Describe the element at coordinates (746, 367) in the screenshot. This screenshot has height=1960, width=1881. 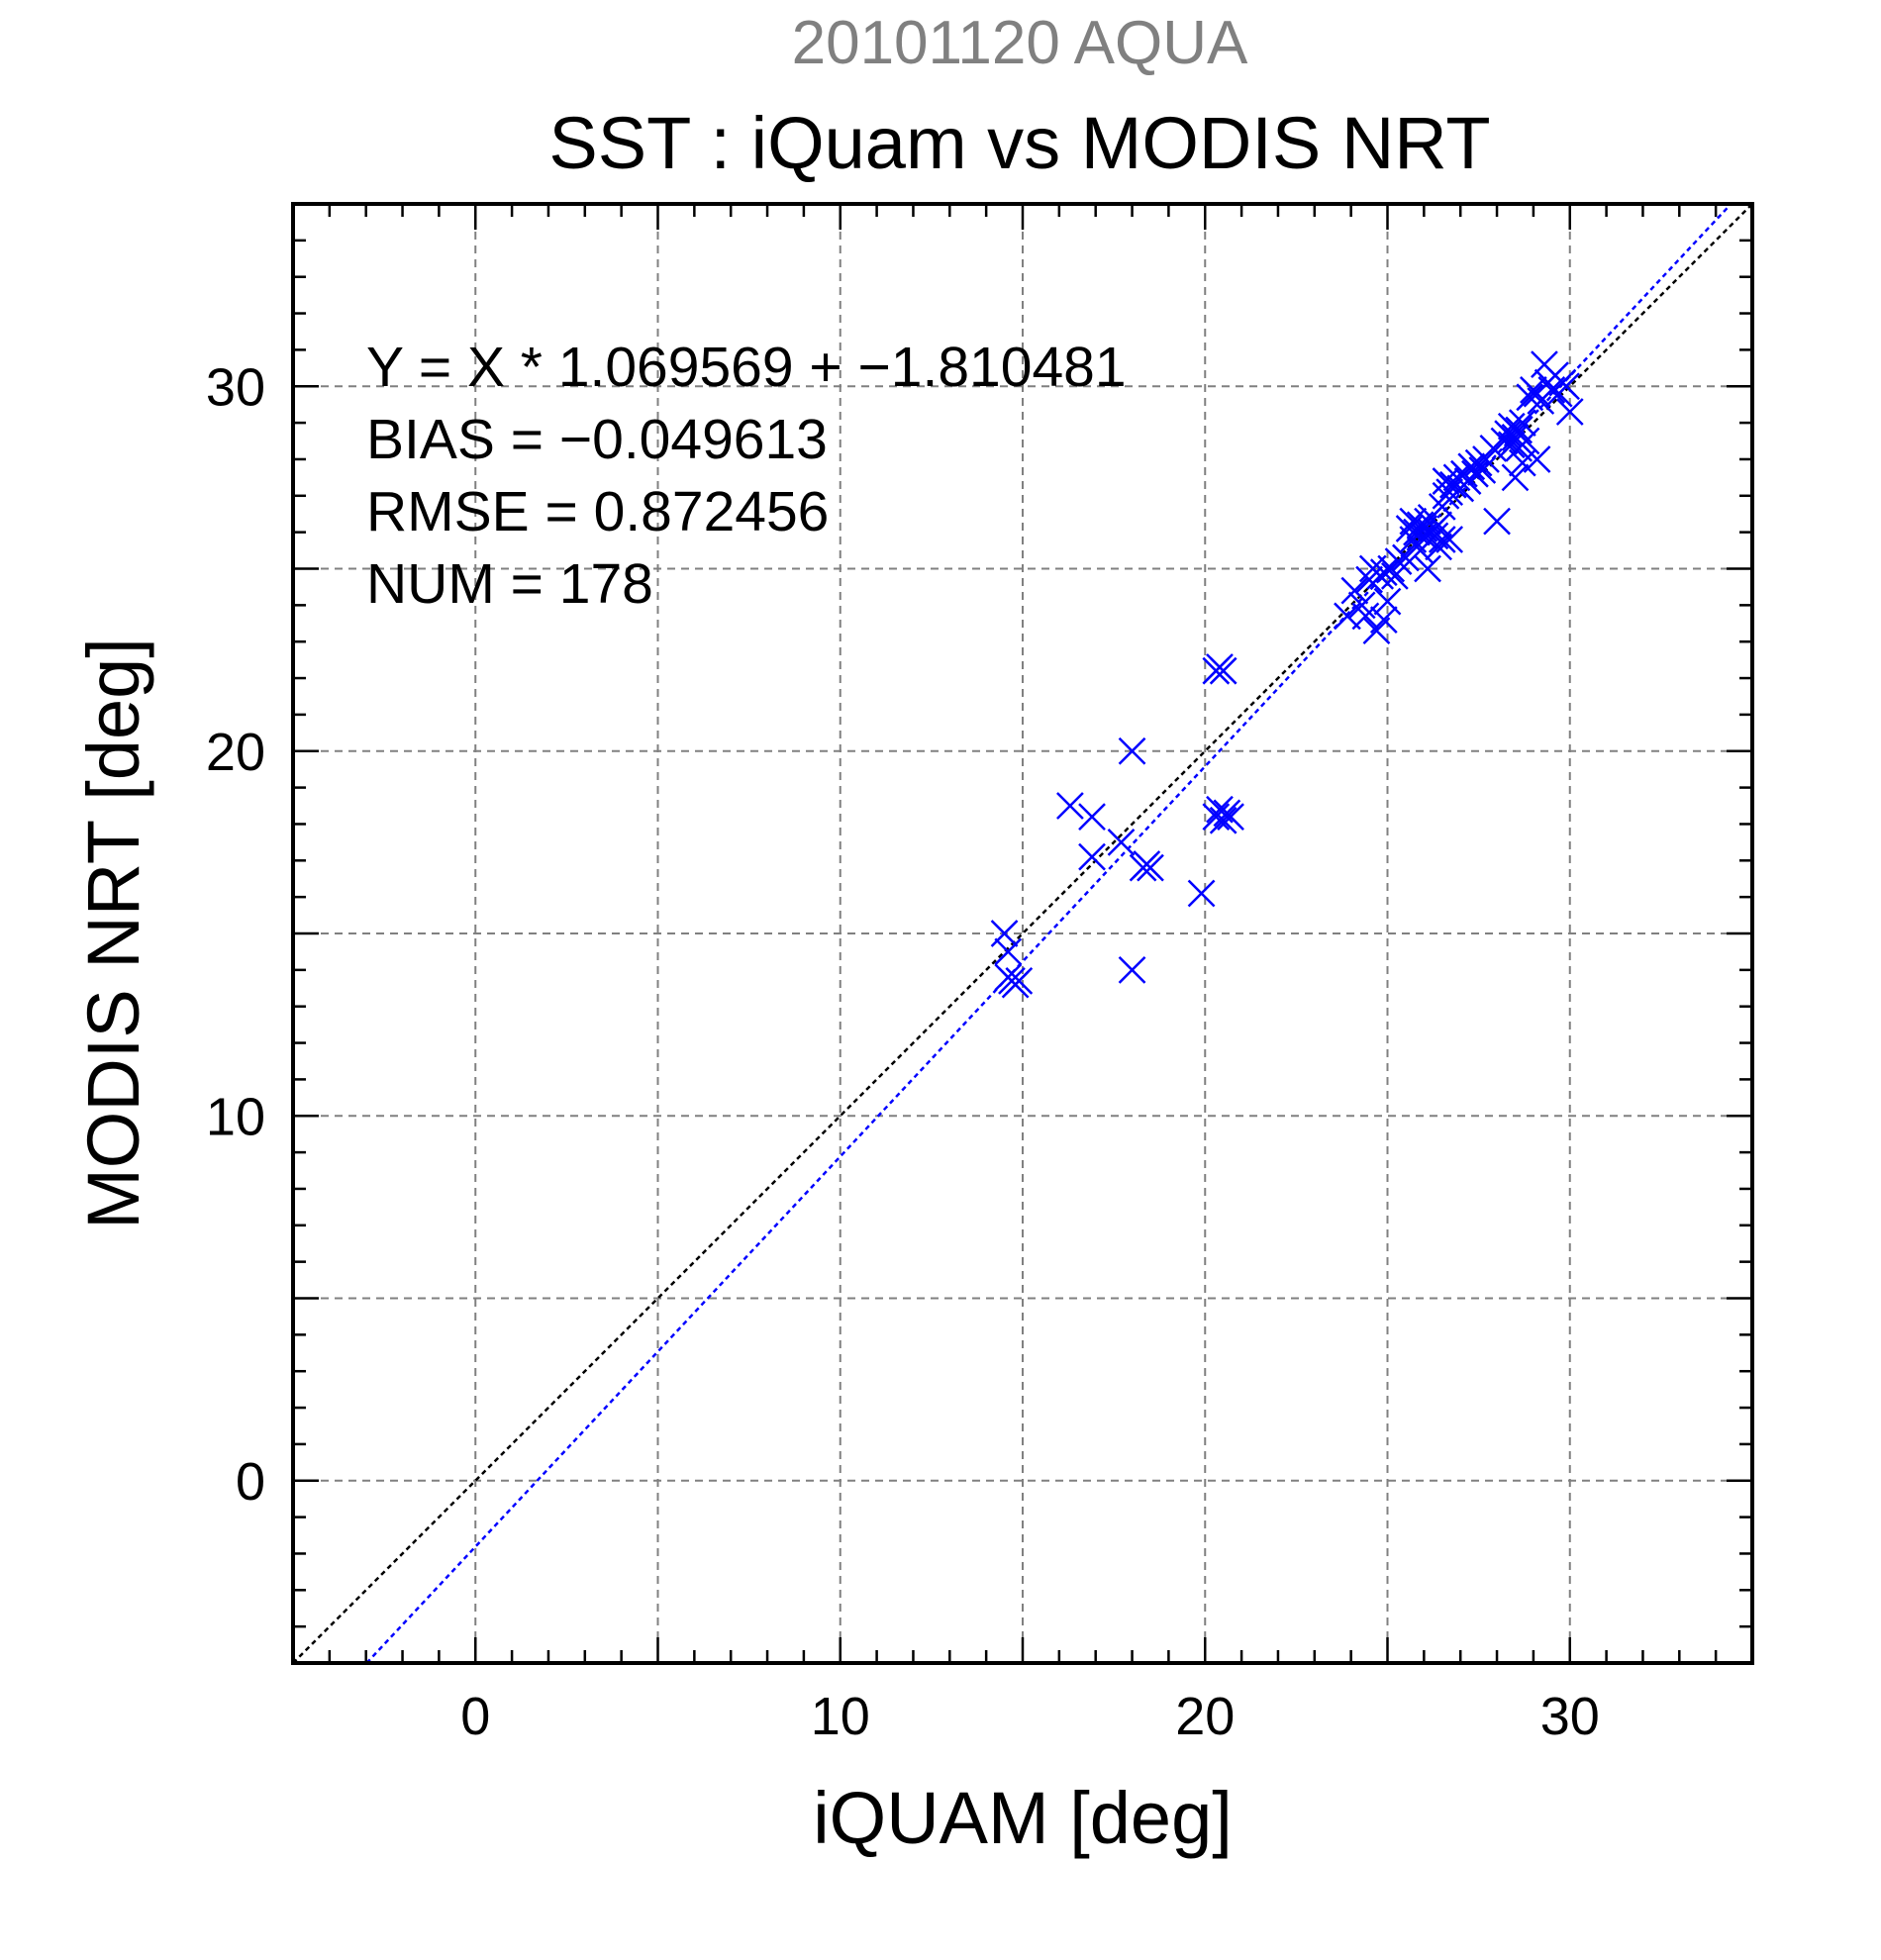
I see `regression-equation: Y = X * 1.069569 + −1.810481` at that location.